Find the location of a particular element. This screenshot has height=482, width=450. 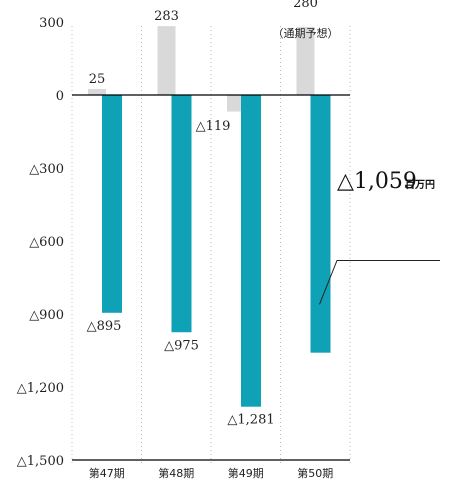

y-tick-label: △1,200 is located at coordinates (40, 388).